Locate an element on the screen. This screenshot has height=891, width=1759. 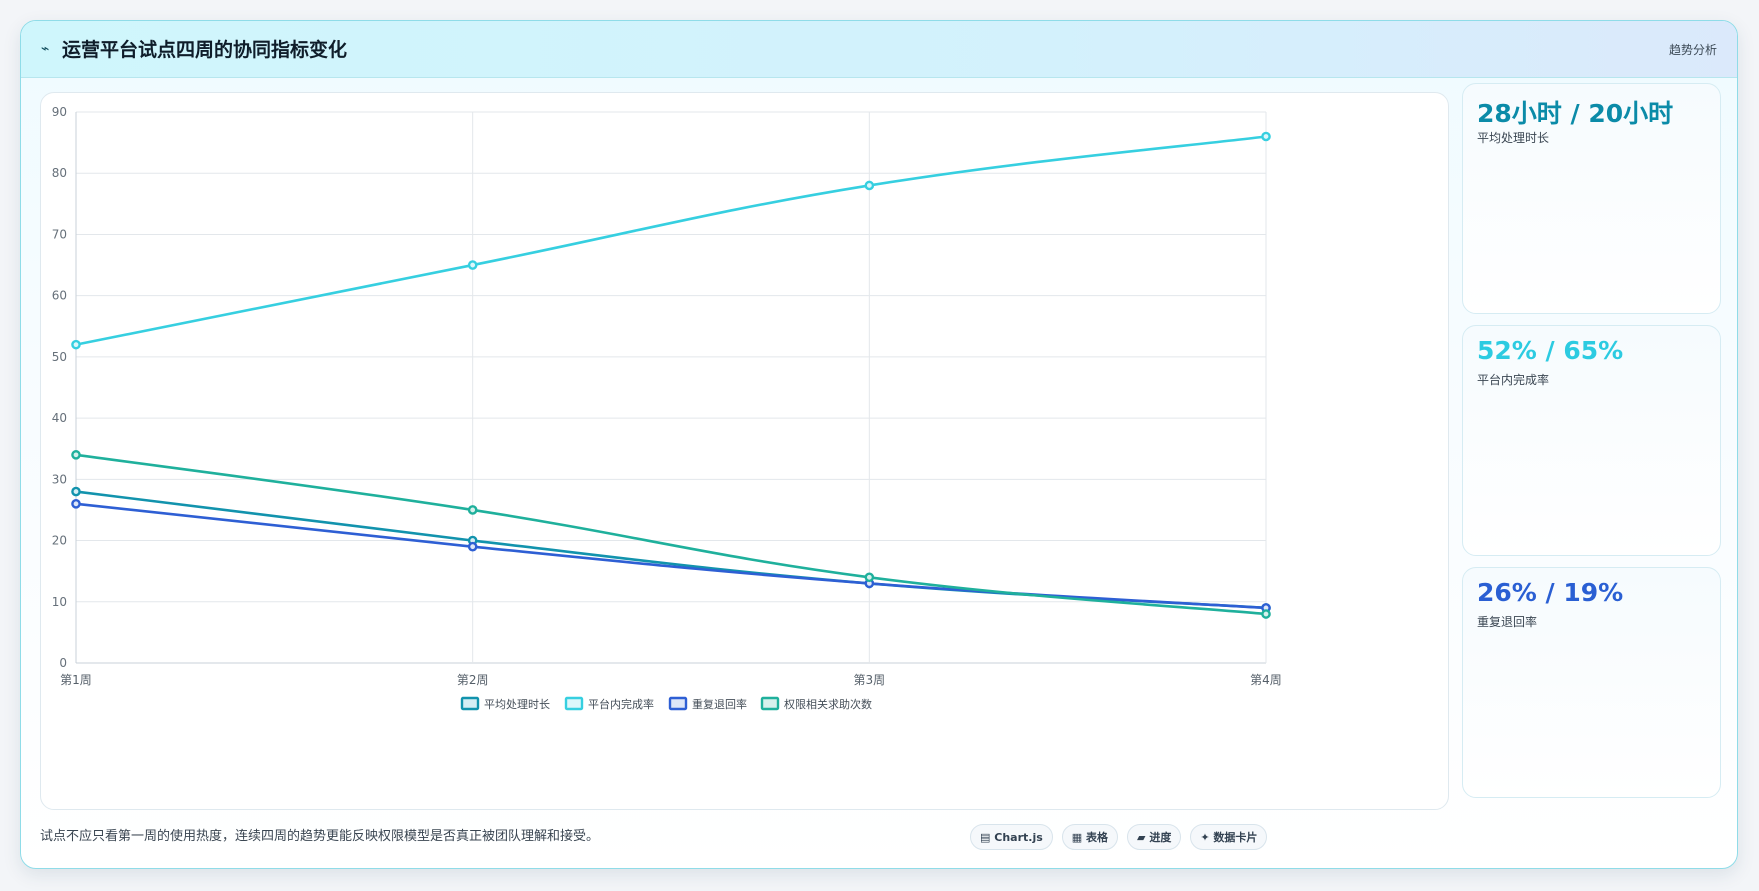
y-tick-label: 60 is located at coordinates (59, 296).